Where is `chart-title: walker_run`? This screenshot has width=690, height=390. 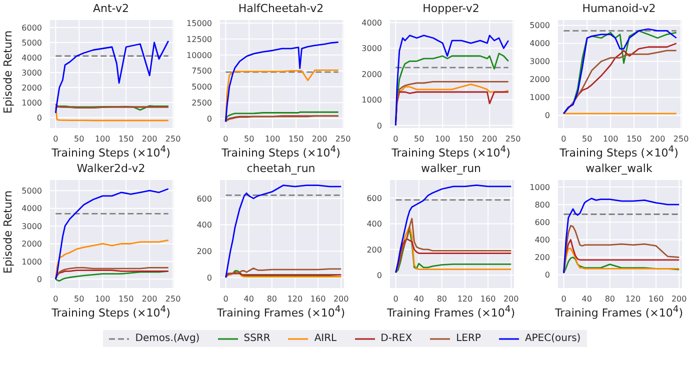
chart-title: walker_run is located at coordinates (451, 168).